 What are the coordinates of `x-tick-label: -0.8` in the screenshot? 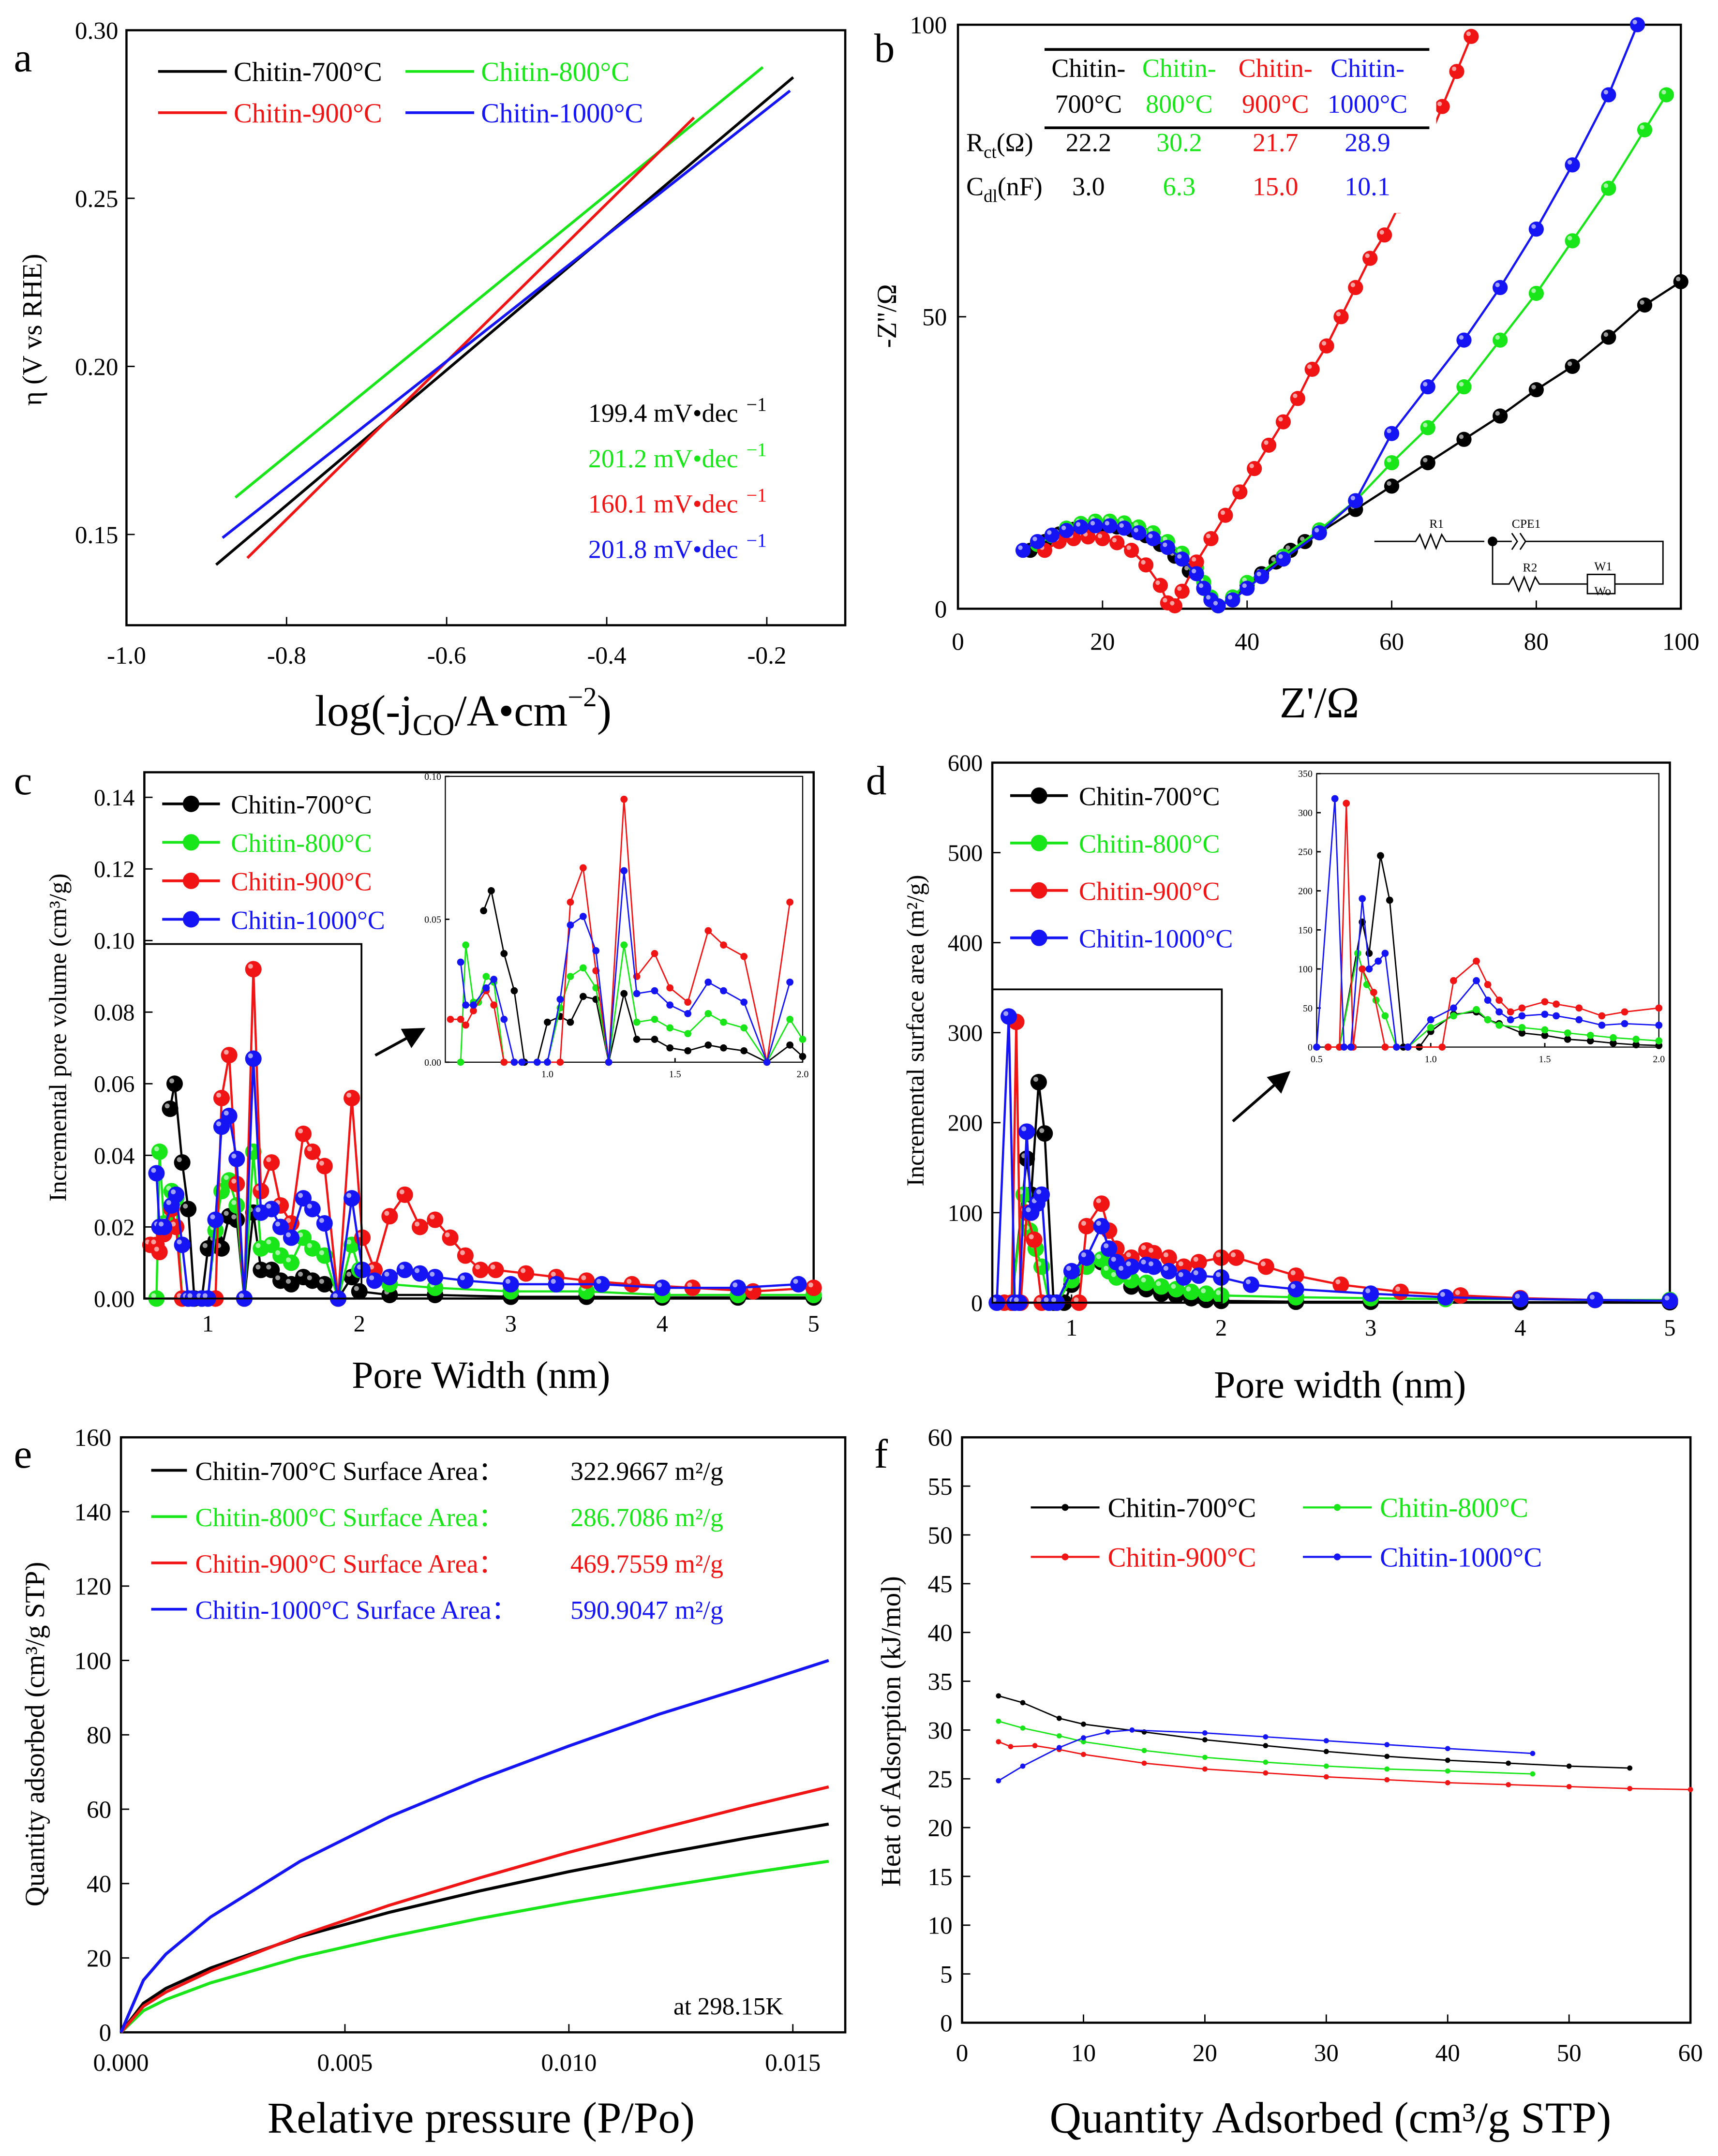 It's located at (286, 655).